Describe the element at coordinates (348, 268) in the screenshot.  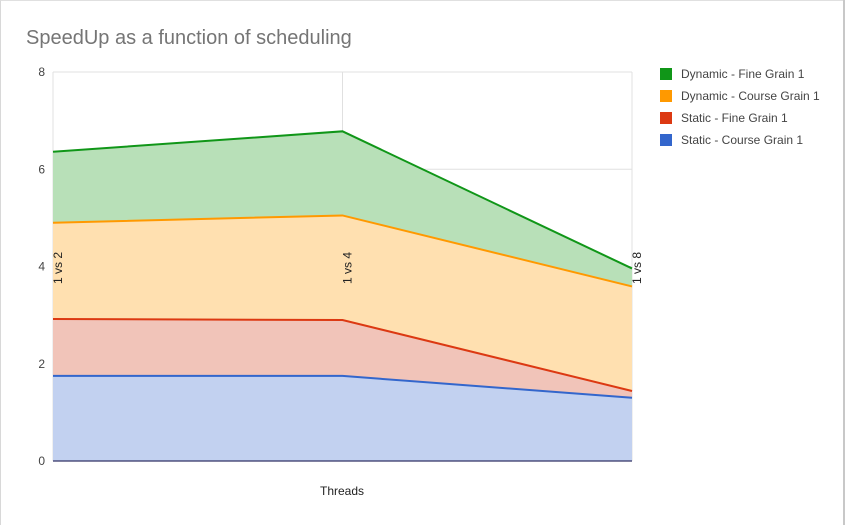
I see `x-category-label: 1 vs 4` at that location.